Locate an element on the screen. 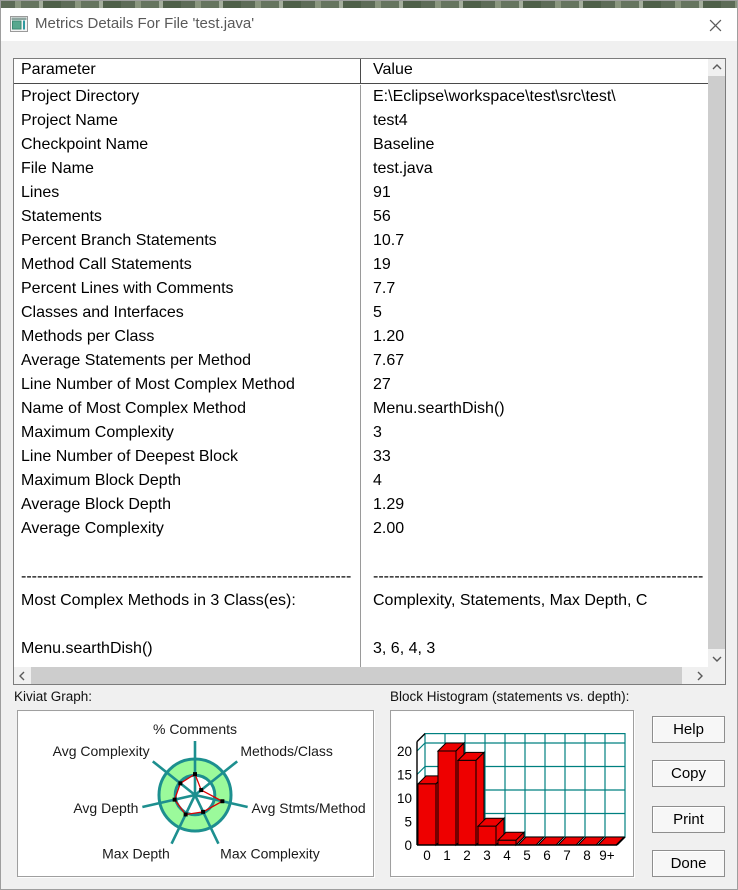 Image resolution: width=738 pixels, height=890 pixels. table-row: Average Complexity 2.00 is located at coordinates (361, 529).